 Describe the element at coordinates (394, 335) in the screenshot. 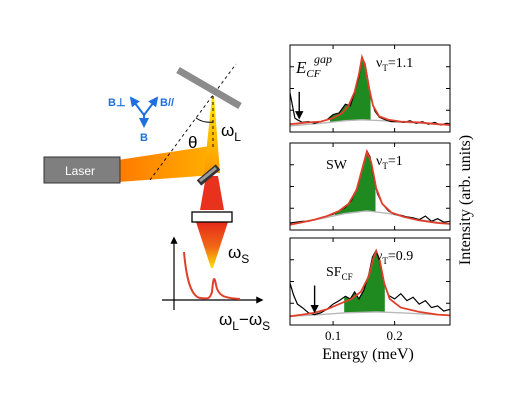

I see `x-tick-label: 0.2` at that location.